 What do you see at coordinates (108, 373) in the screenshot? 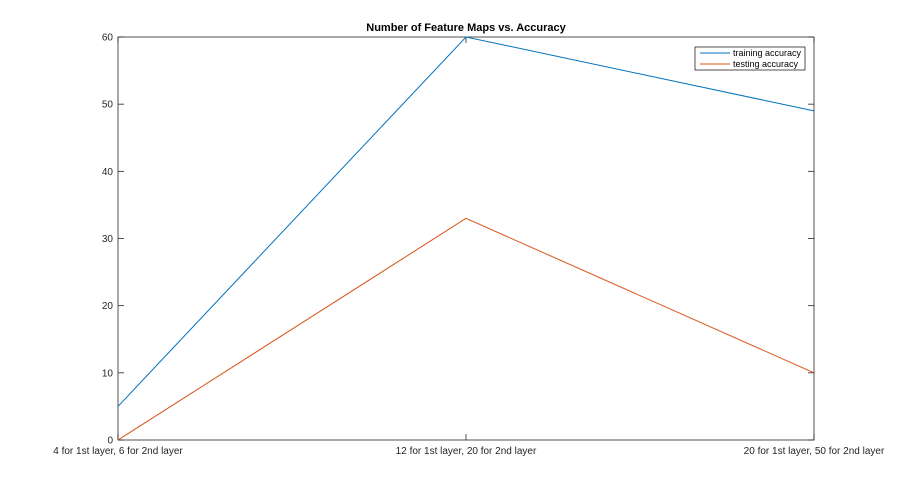
I see `y-tick-label: 10` at bounding box center [108, 373].